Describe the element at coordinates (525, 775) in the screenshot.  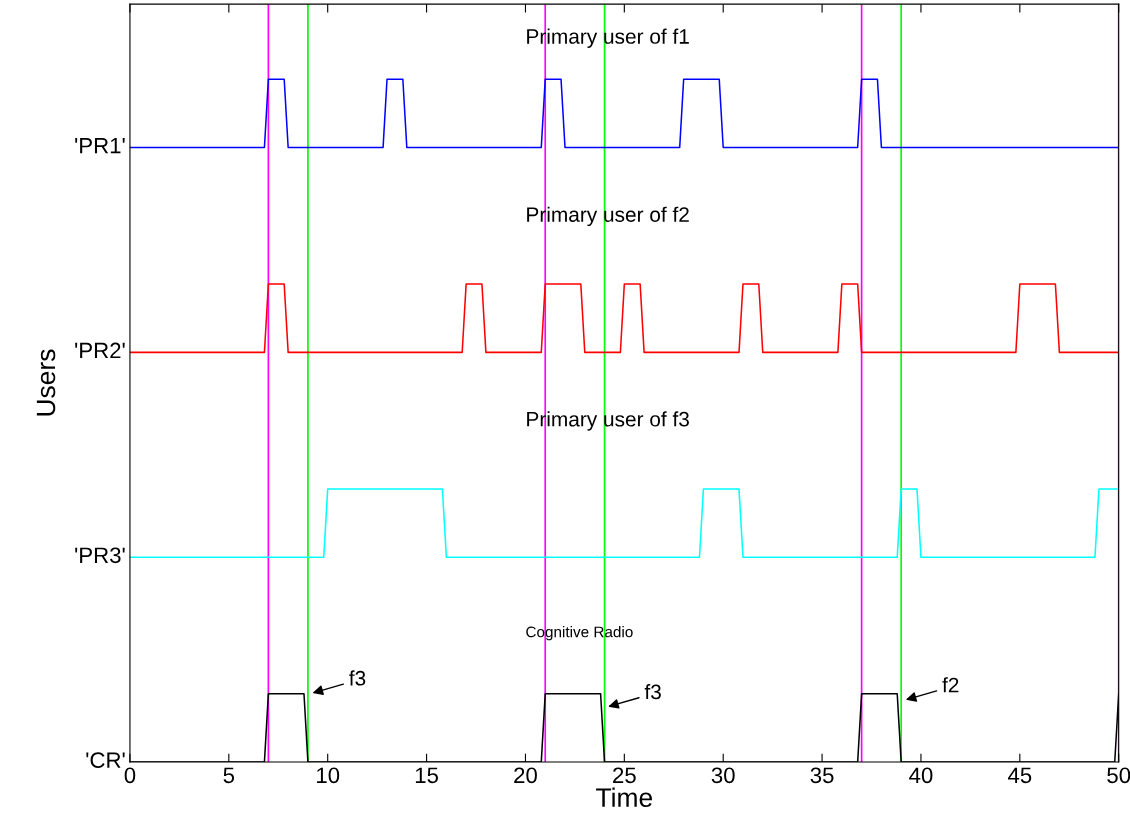
I see `x-tick-label: 20` at that location.